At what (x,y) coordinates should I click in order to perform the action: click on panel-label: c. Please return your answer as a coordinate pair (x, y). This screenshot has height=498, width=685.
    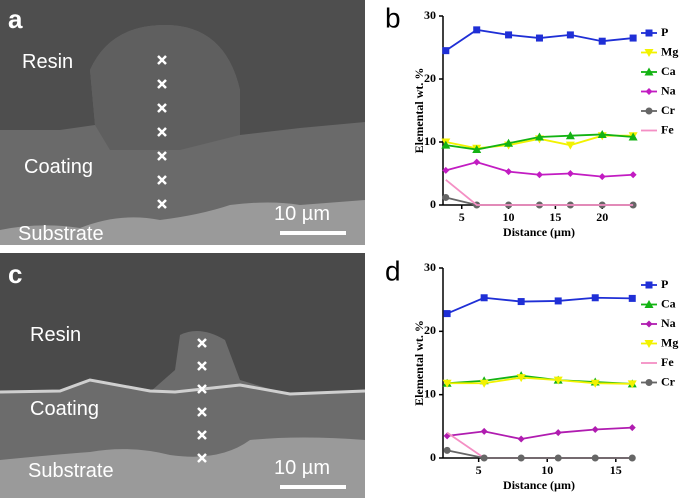
    Looking at the image, I should click on (15, 274).